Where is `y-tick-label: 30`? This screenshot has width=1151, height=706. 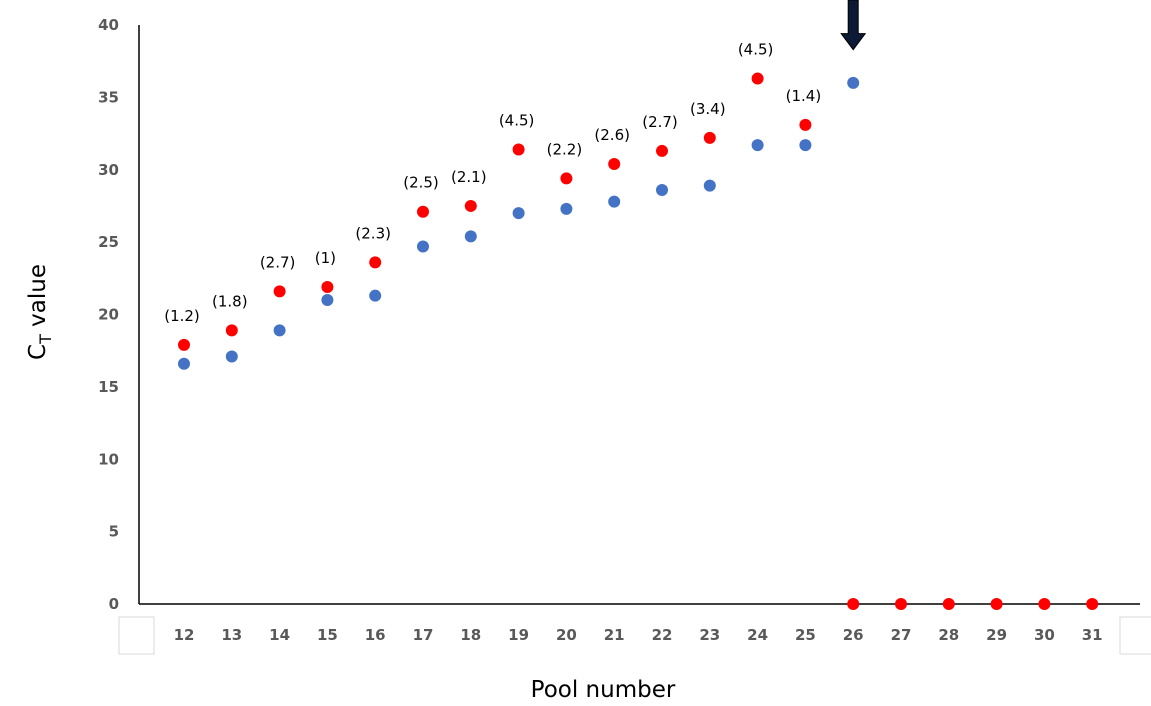 y-tick-label: 30 is located at coordinates (108, 170).